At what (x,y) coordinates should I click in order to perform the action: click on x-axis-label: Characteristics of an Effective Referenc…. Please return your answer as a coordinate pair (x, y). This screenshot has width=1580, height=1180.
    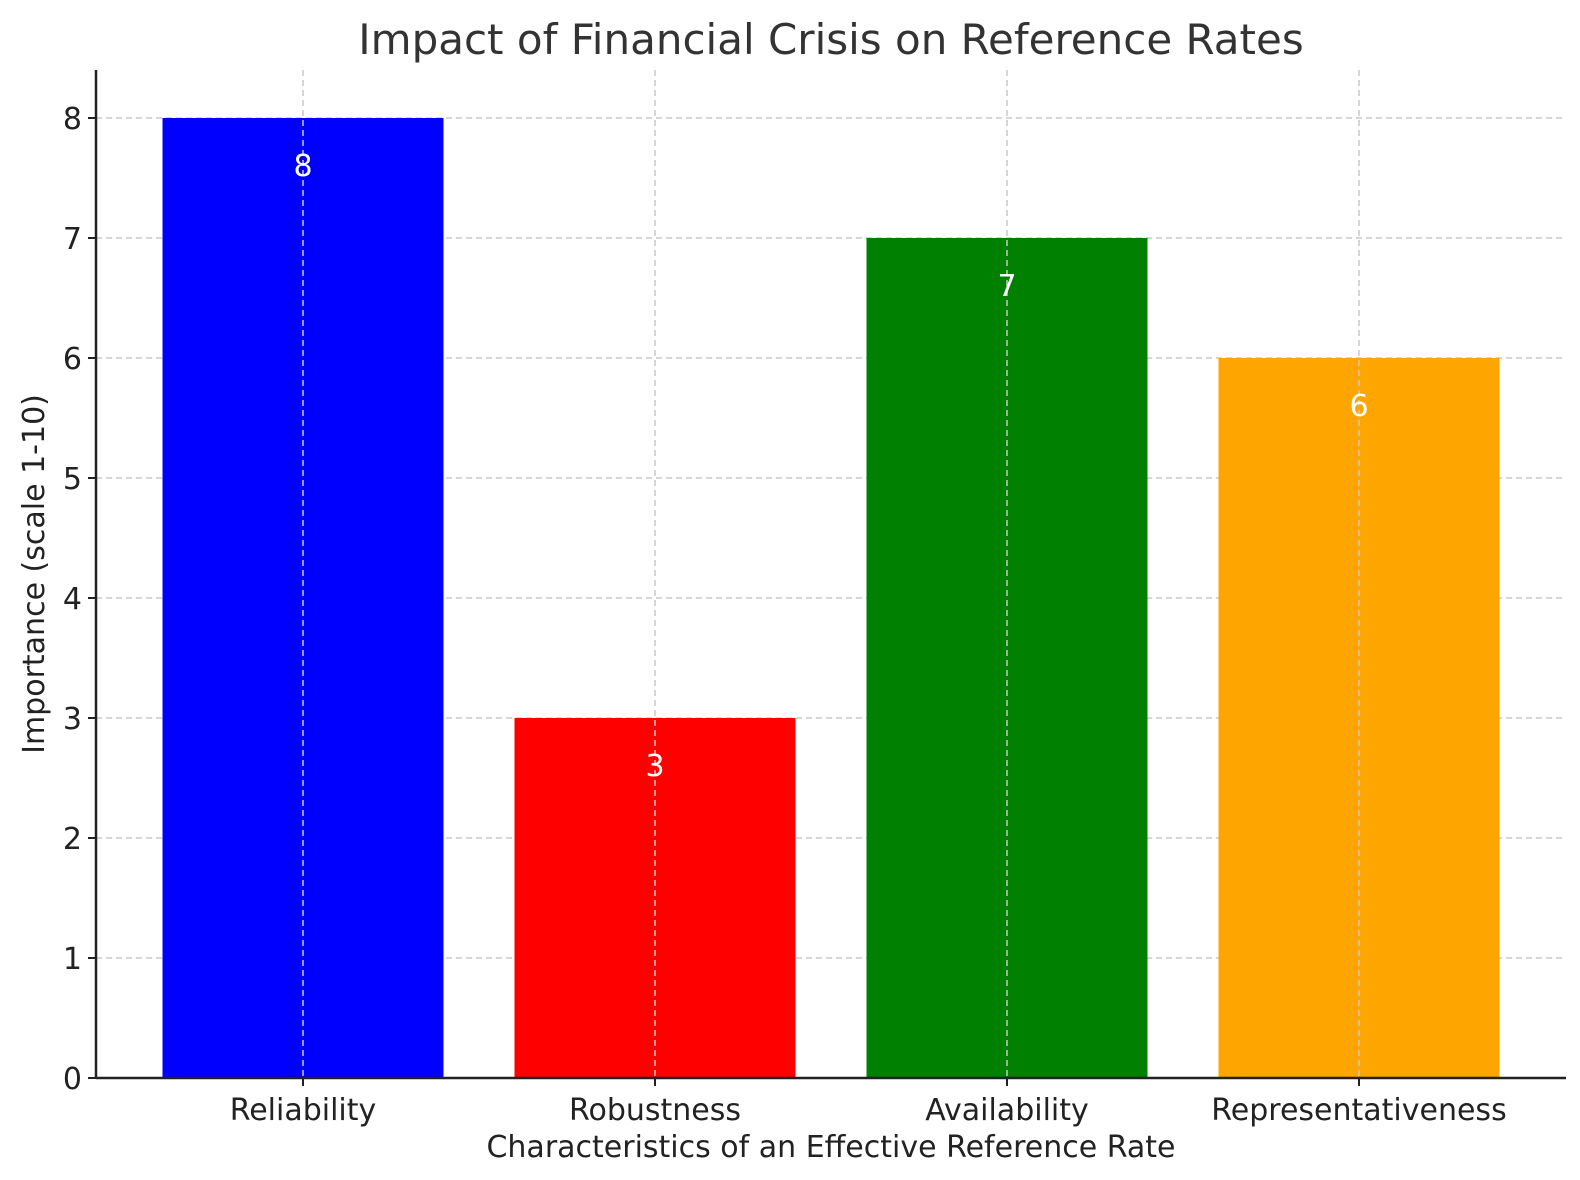
    Looking at the image, I should click on (830, 1147).